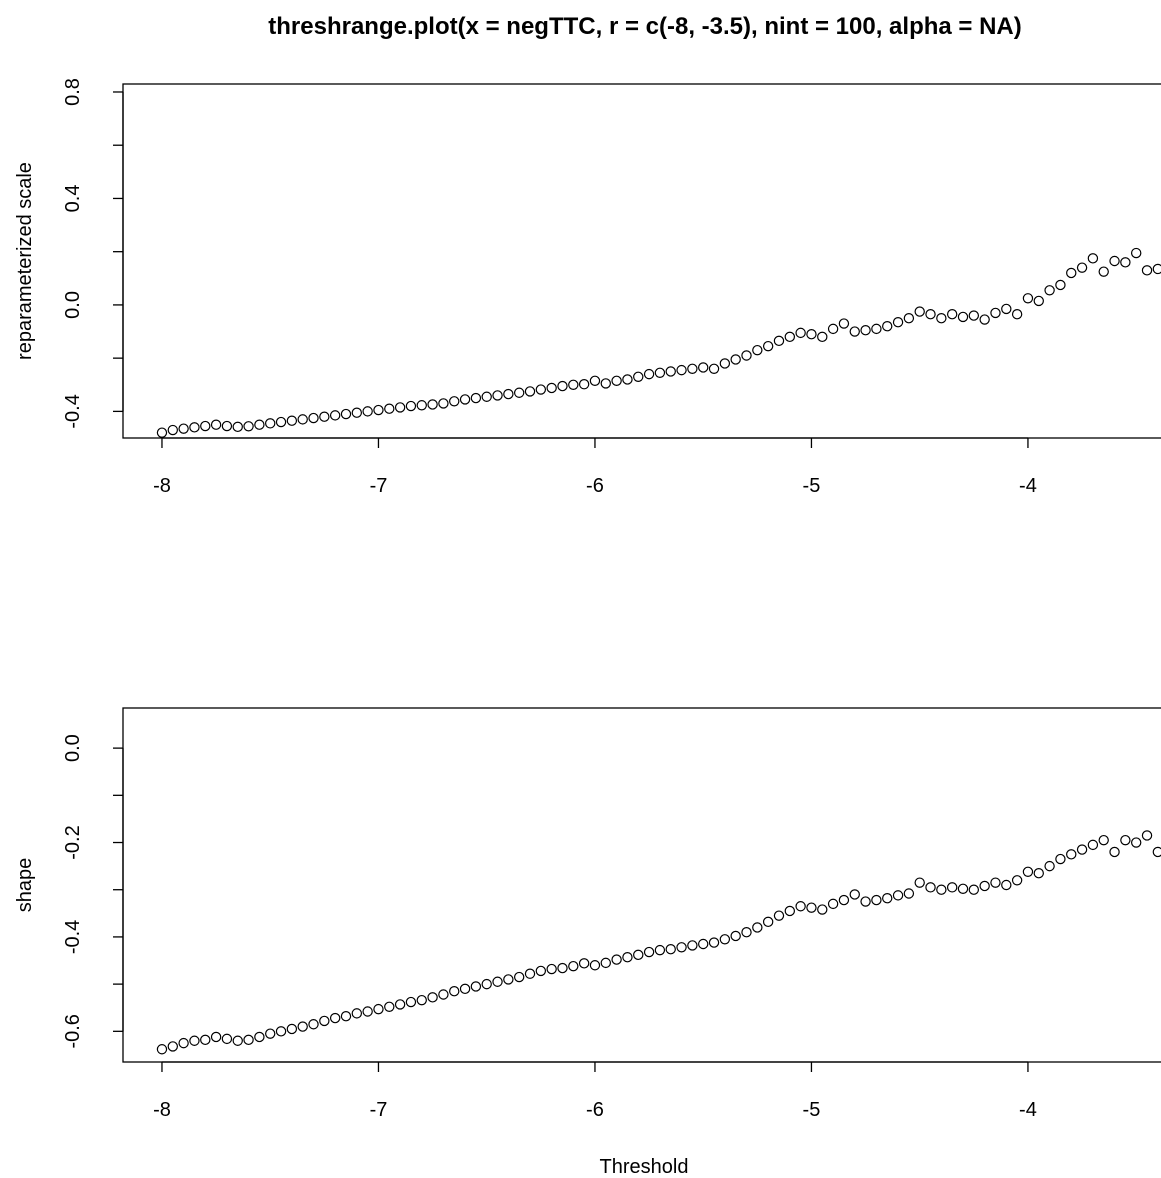 The height and width of the screenshot is (1178, 1161). Describe the element at coordinates (379, 486) in the screenshot. I see `x-tick-label: -7` at that location.